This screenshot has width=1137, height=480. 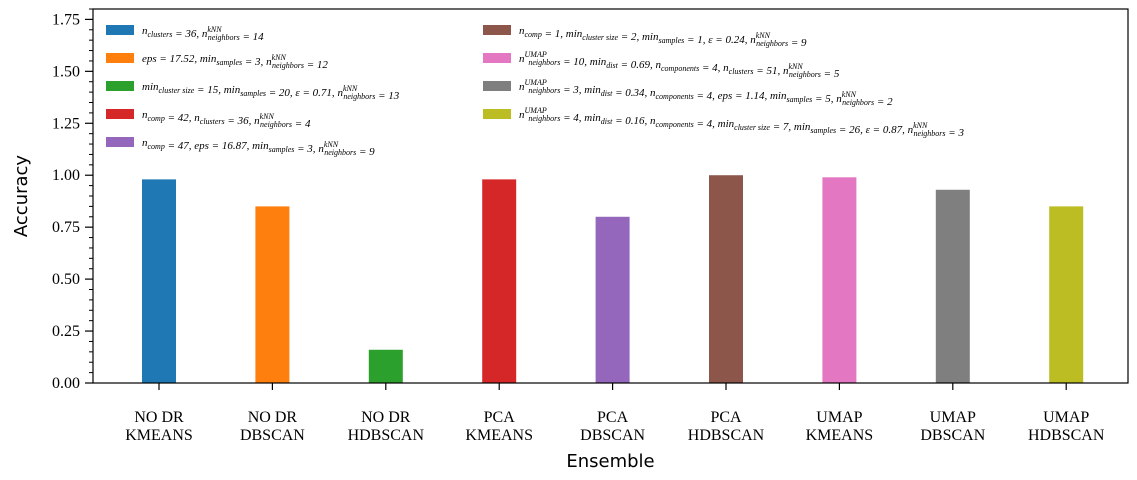 I want to click on y-tick-label-6: 1.50, so click(x=66, y=71).